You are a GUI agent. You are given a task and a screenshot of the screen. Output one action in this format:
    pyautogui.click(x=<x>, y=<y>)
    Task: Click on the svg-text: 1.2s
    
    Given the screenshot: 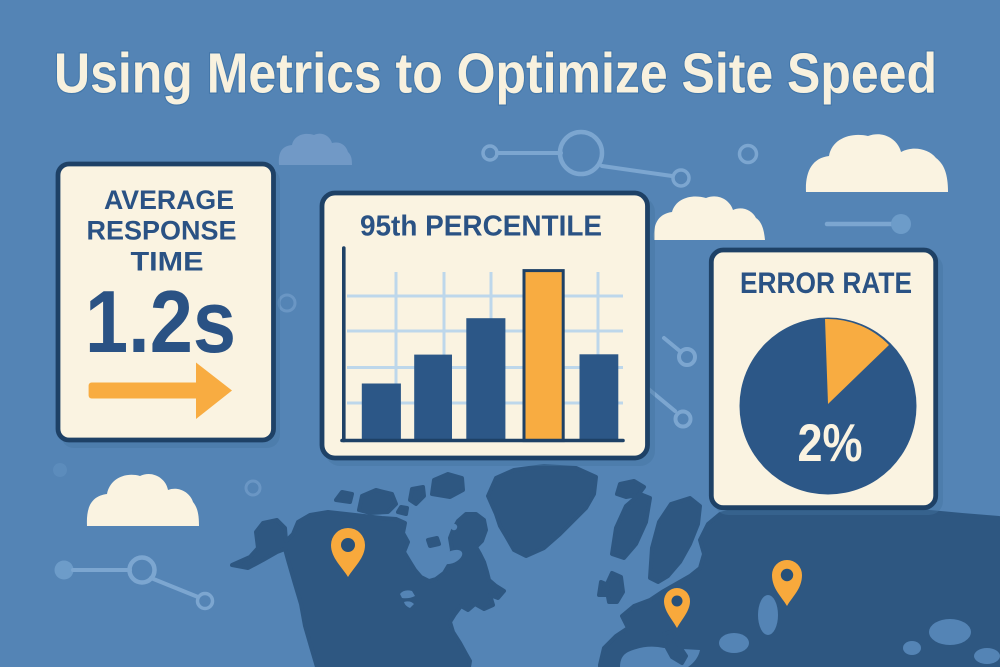 What is the action you would take?
    pyautogui.click(x=160, y=321)
    